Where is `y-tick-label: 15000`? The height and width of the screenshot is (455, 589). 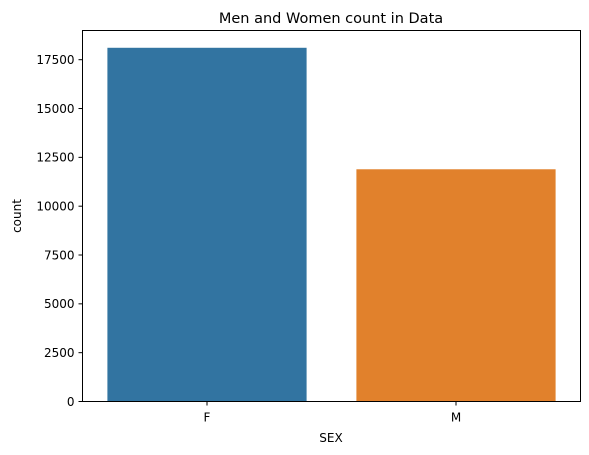 y-tick-label: 15000 is located at coordinates (55, 109).